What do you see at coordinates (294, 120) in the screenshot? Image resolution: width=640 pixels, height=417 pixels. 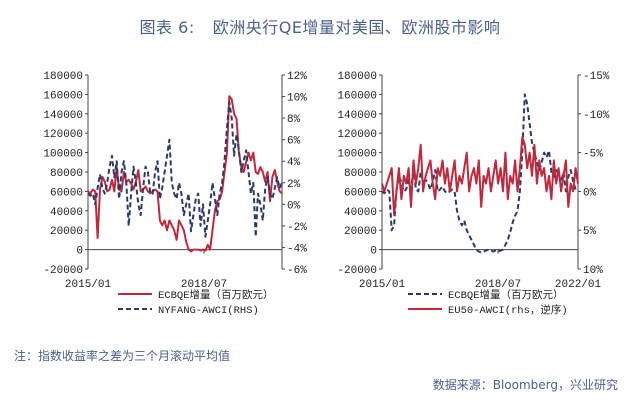 I see `y-right-tick-label: 8%` at bounding box center [294, 120].